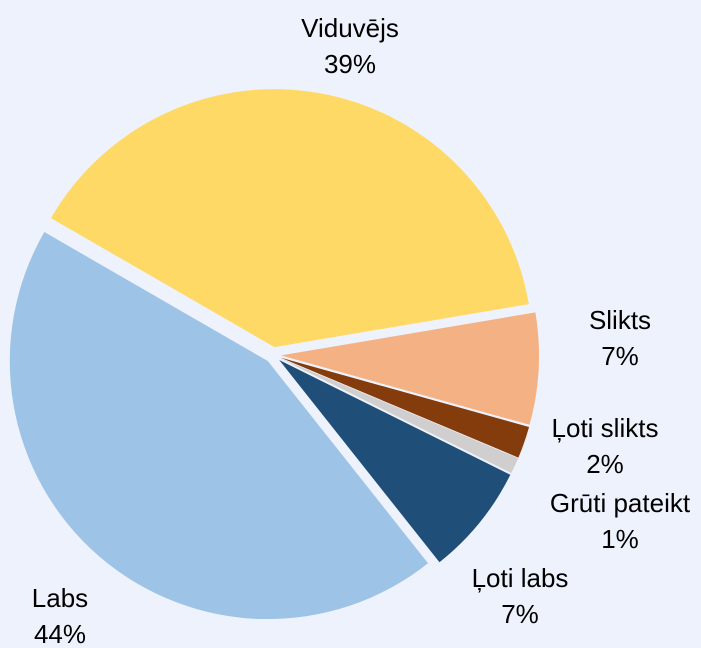 This screenshot has height=648, width=701. What do you see at coordinates (520, 578) in the screenshot?
I see `slice-label: Ļoti labs` at bounding box center [520, 578].